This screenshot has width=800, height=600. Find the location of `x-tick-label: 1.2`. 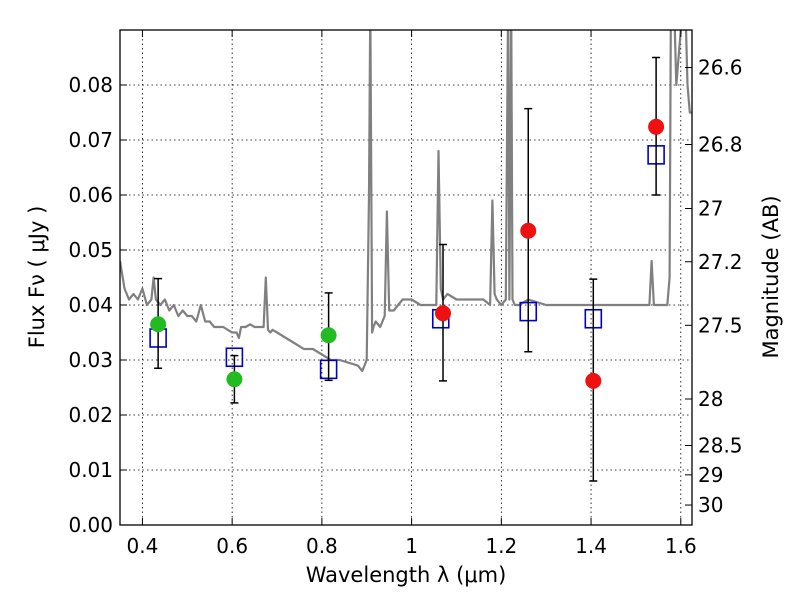

x-tick-label: 1.2 is located at coordinates (501, 546).